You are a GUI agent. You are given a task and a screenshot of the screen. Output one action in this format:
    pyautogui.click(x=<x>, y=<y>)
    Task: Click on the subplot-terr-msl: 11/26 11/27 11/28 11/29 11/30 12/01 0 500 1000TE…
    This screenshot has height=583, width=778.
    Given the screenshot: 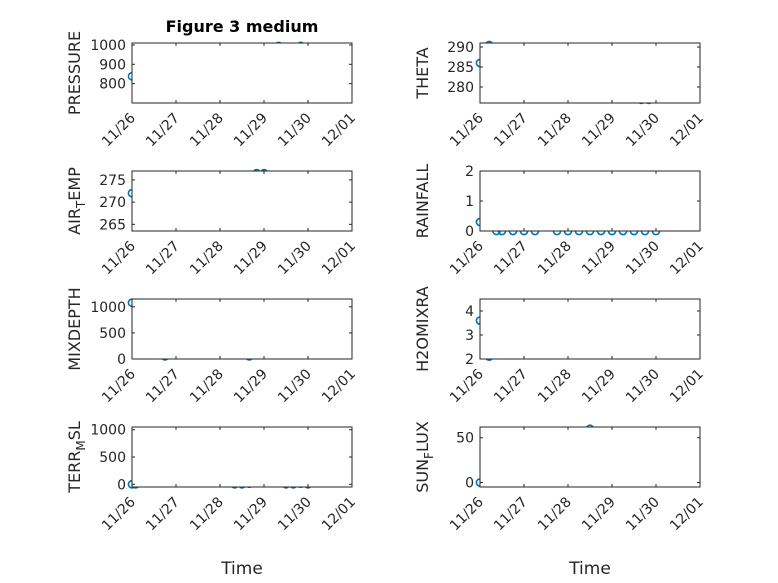 What is the action you would take?
    pyautogui.click(x=212, y=500)
    